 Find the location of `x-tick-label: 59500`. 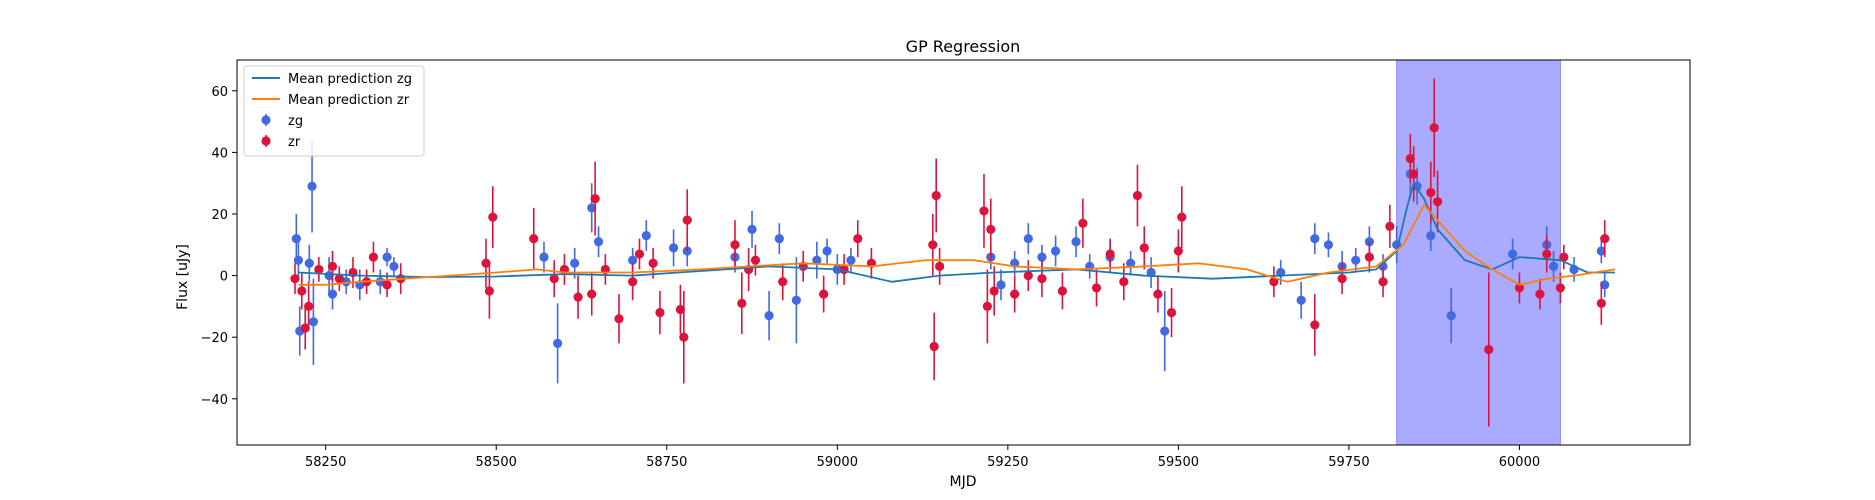

x-tick-label: 59500 is located at coordinates (1178, 462).